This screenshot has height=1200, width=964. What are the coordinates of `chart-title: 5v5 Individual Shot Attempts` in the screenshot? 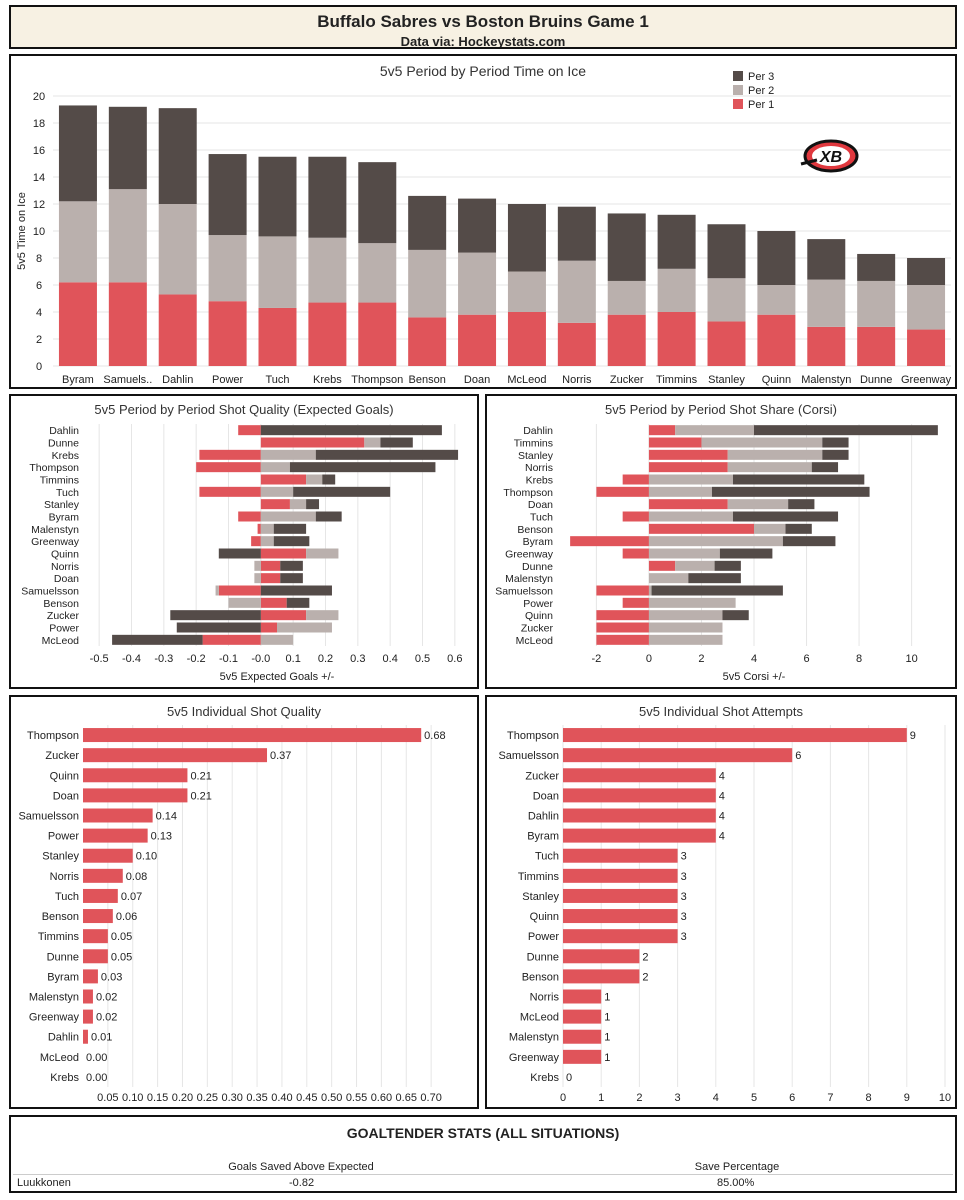 It's located at (721, 711).